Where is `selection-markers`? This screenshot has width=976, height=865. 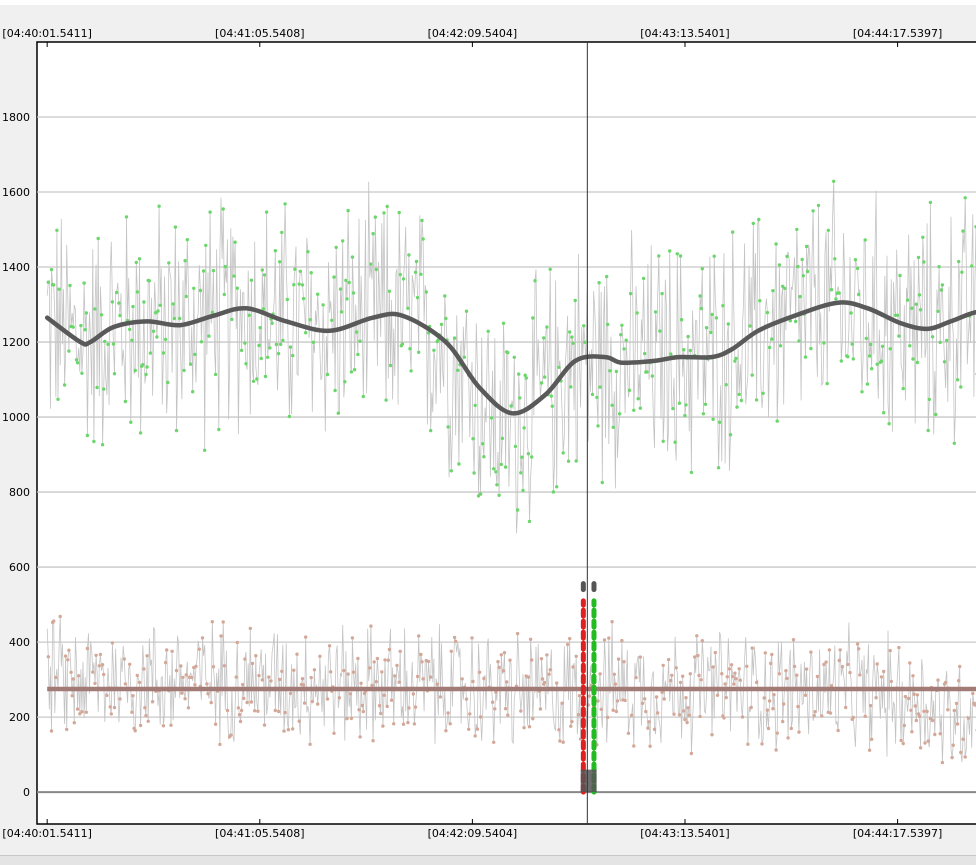 selection-markers is located at coordinates (588, 686).